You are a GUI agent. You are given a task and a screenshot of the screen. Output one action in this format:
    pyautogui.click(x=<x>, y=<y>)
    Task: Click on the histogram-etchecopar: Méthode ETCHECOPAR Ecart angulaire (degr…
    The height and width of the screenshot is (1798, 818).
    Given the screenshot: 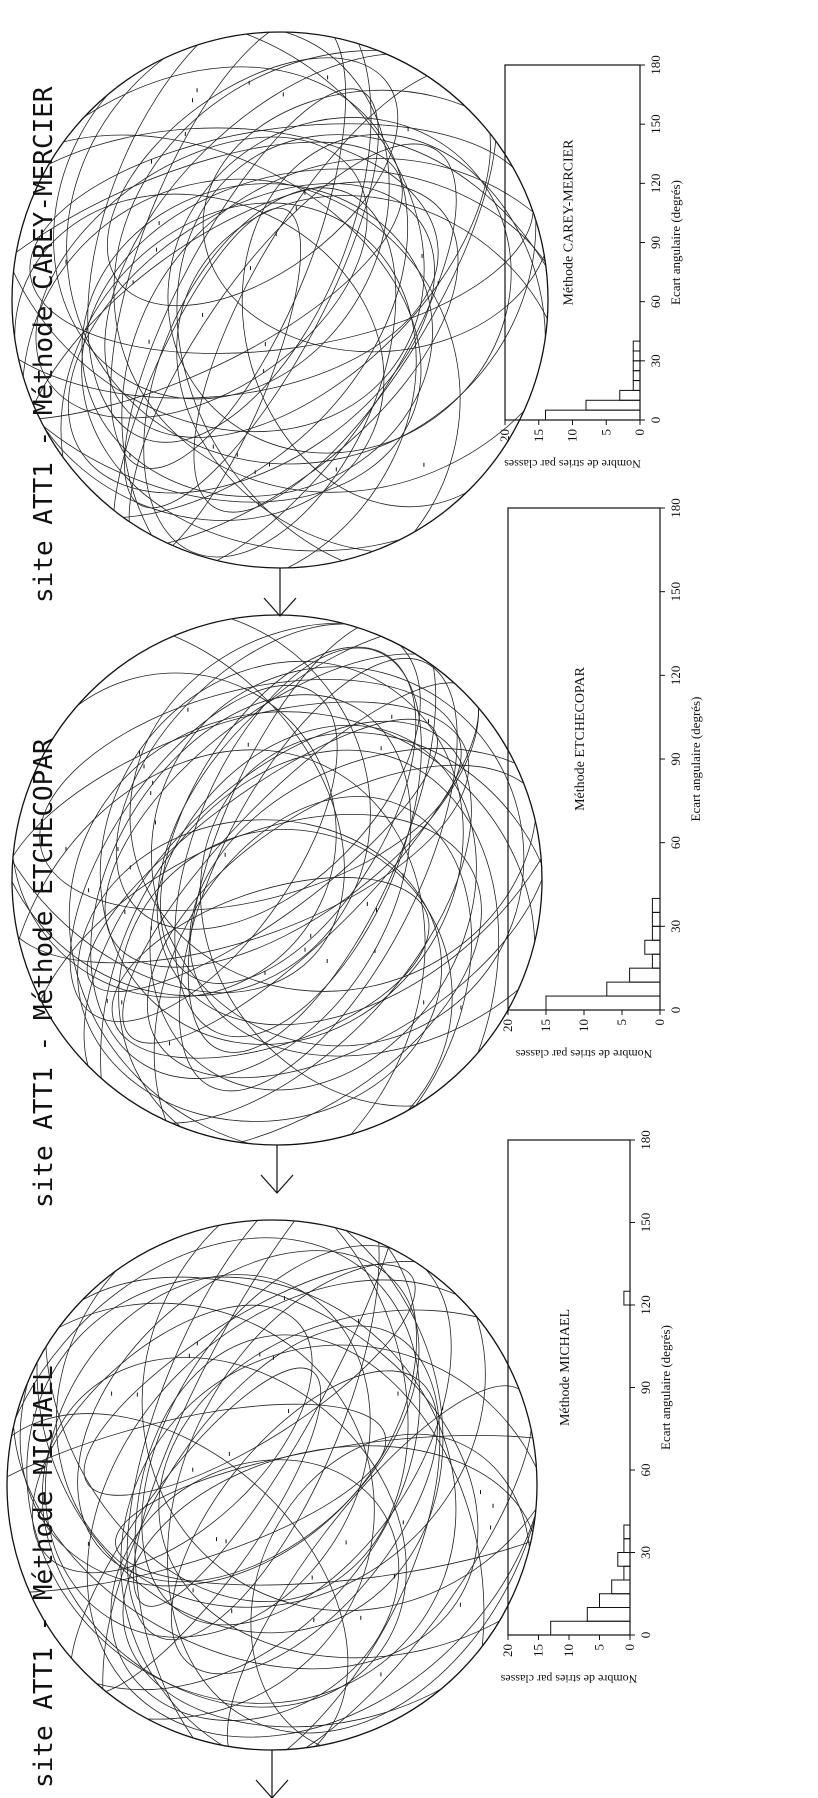 What is the action you would take?
    pyautogui.click(x=601, y=779)
    